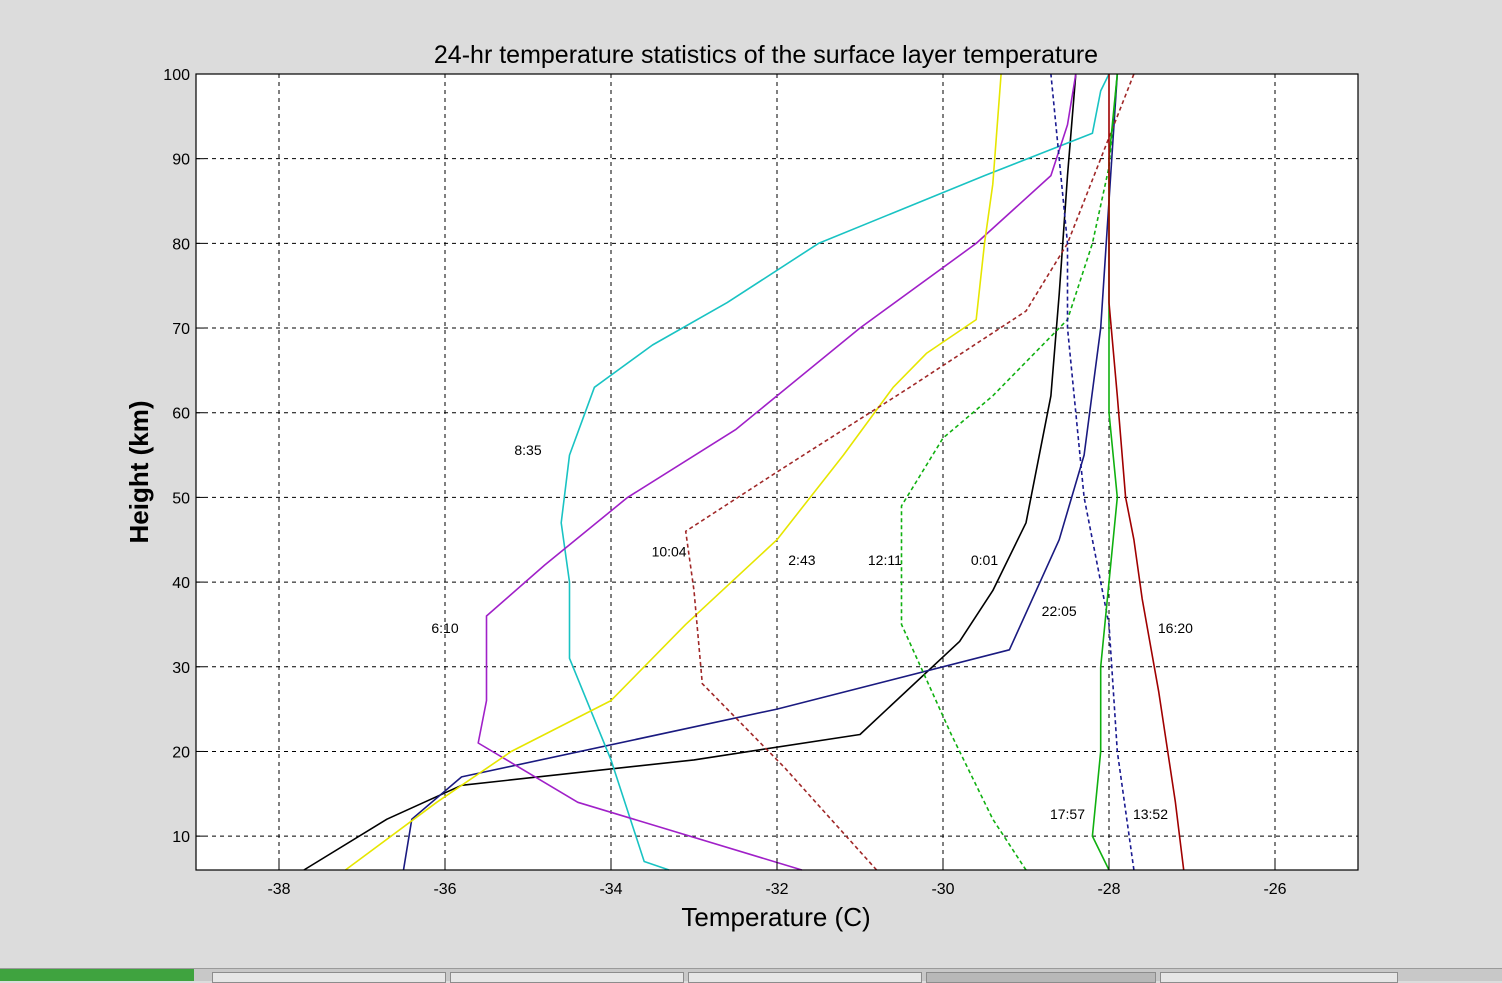  I want to click on series-annotation: 8:35, so click(527, 450).